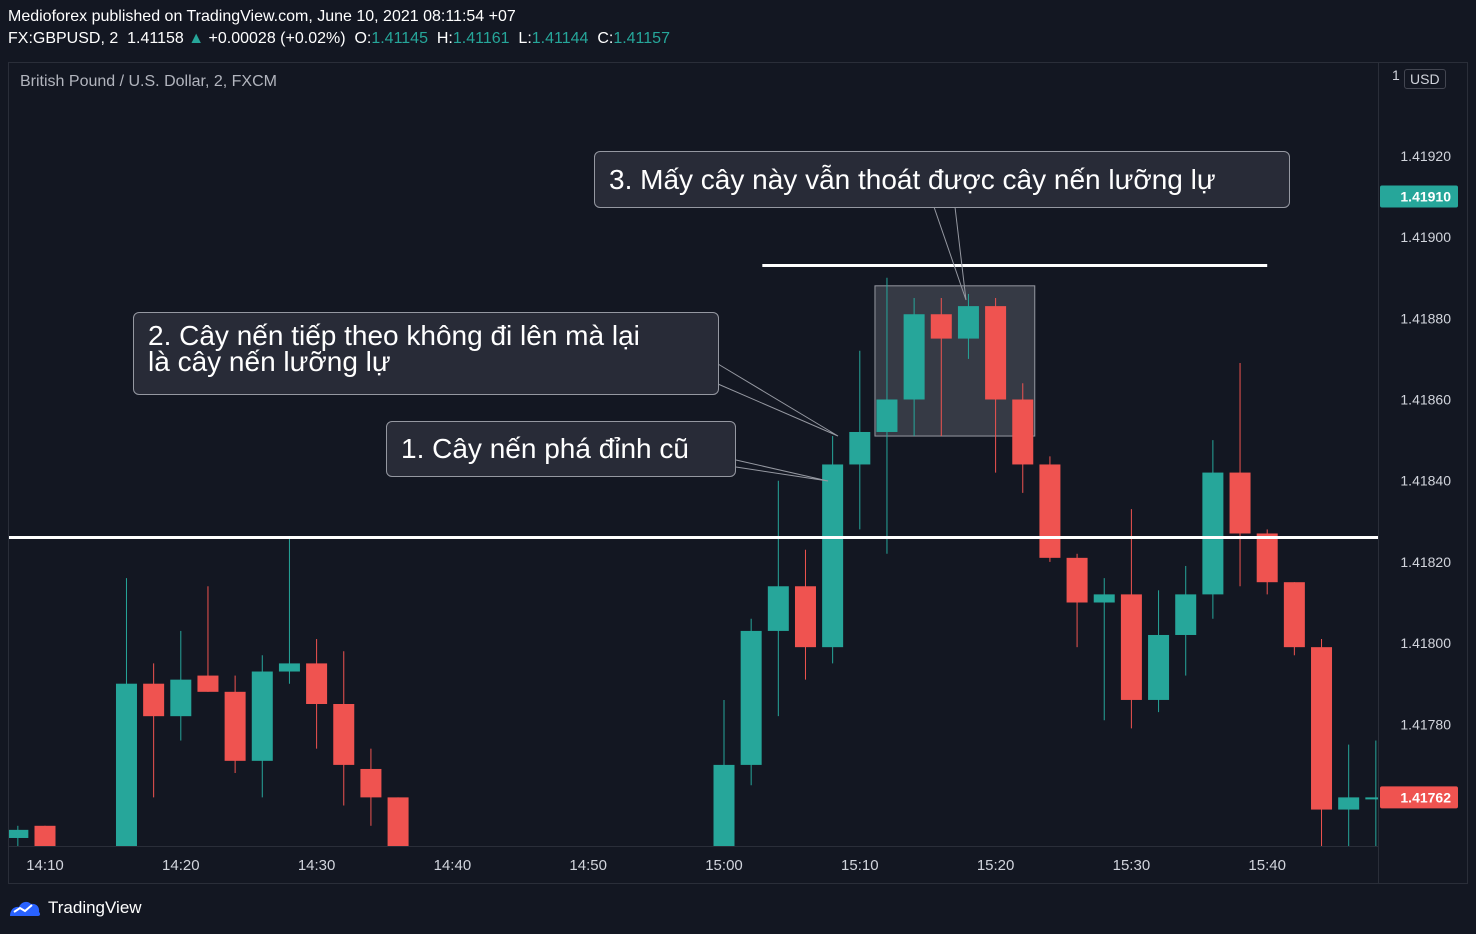  Describe the element at coordinates (45, 865) in the screenshot. I see `x-tick-label-0: 14:10` at that location.